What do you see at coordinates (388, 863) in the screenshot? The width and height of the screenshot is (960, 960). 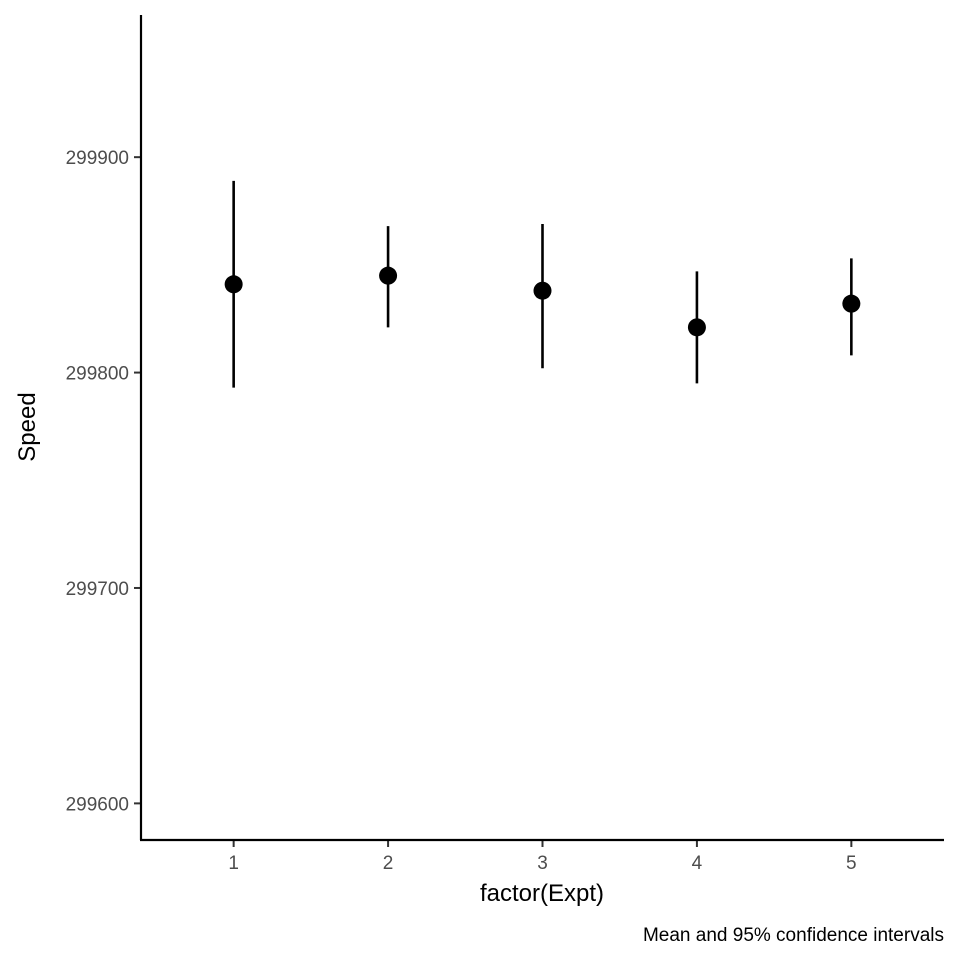 I see `x-tick-label: 2` at bounding box center [388, 863].